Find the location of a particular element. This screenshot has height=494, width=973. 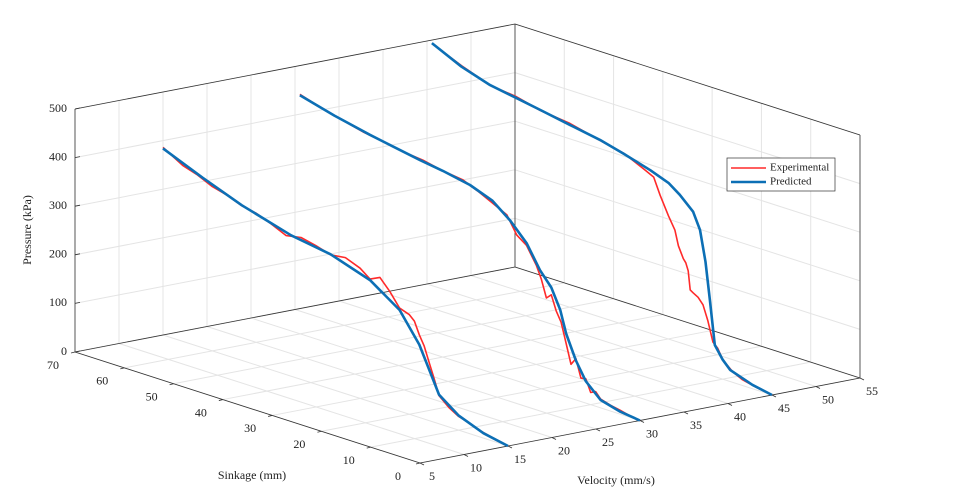

x-tick-label: 40 is located at coordinates (740, 416).